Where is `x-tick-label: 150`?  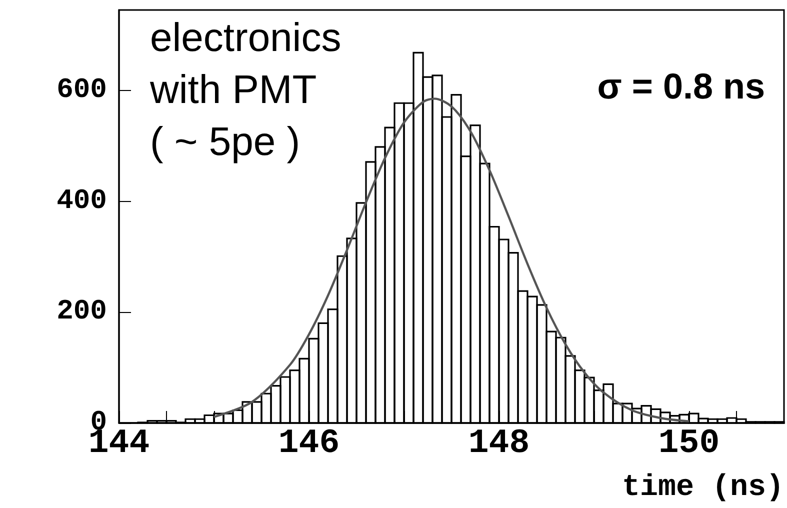
x-tick-label: 150 is located at coordinates (689, 444).